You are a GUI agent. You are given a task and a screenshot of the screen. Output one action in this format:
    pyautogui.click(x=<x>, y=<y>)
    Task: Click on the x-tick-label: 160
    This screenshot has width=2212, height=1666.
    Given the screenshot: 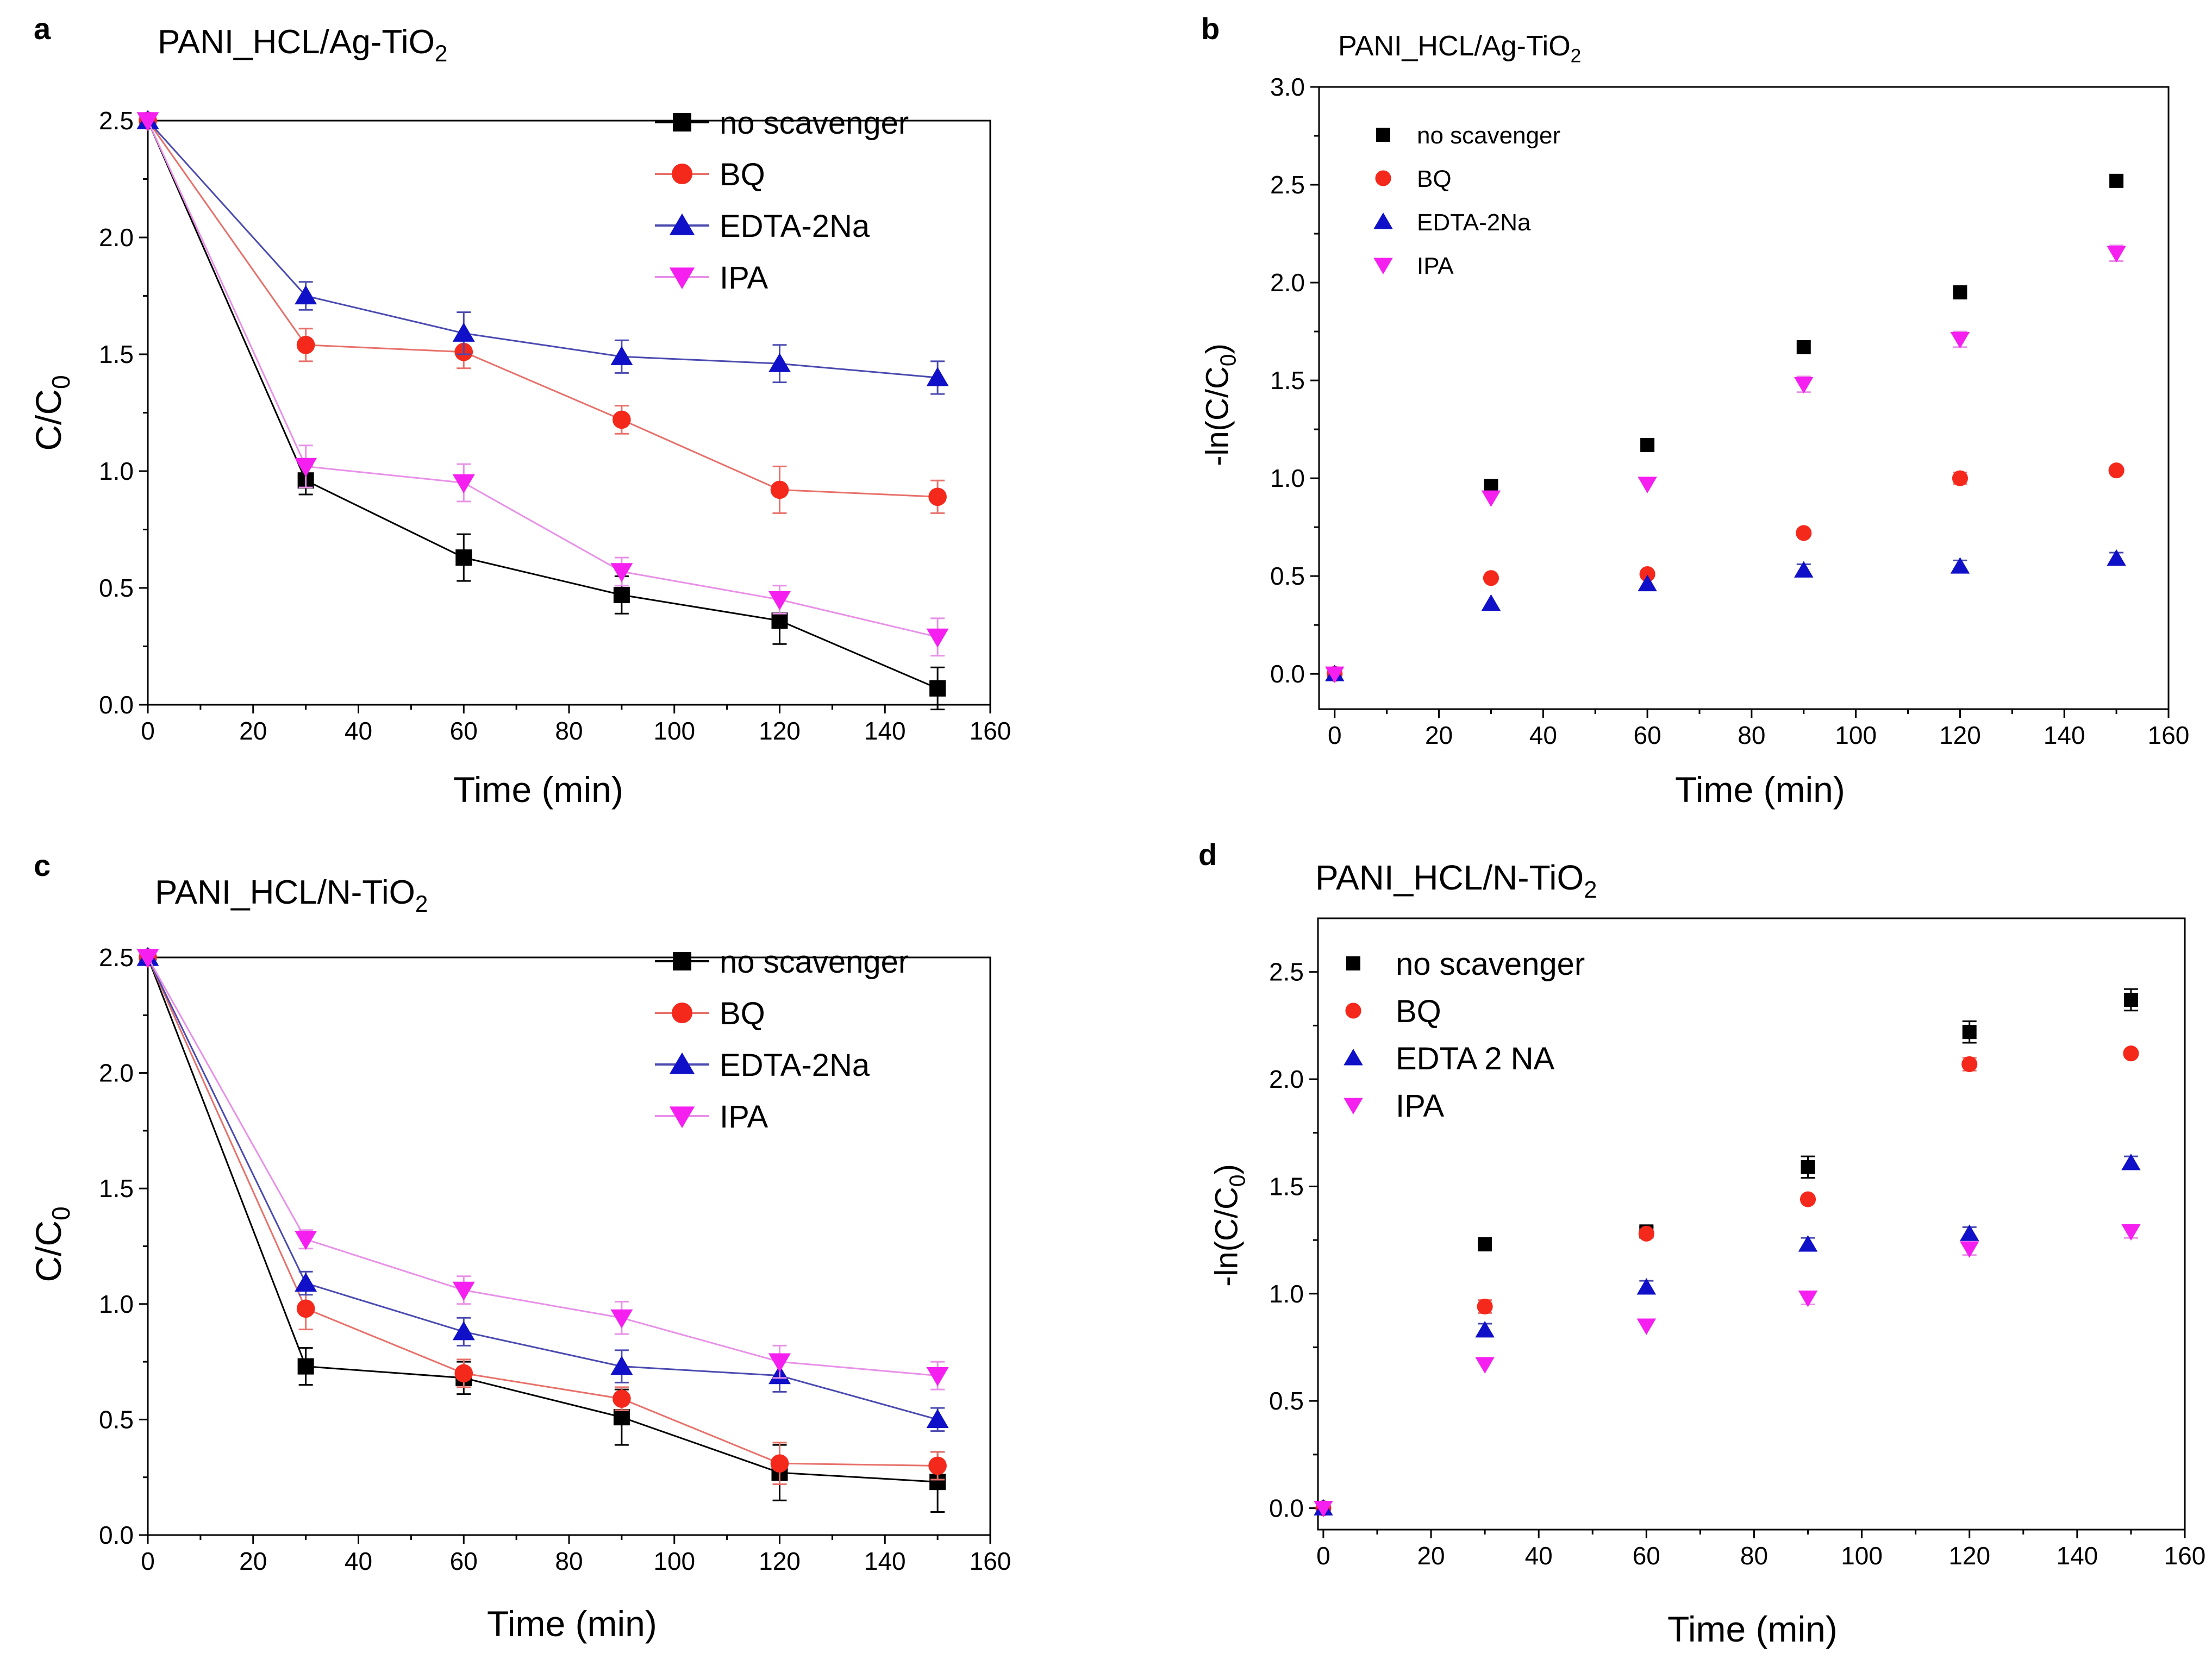 What is the action you would take?
    pyautogui.click(x=990, y=1561)
    